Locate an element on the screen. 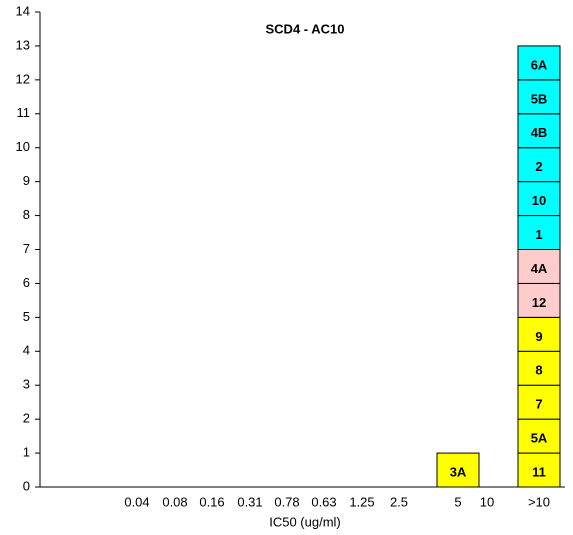 The image size is (573, 535). box-label: 4A is located at coordinates (539, 268).